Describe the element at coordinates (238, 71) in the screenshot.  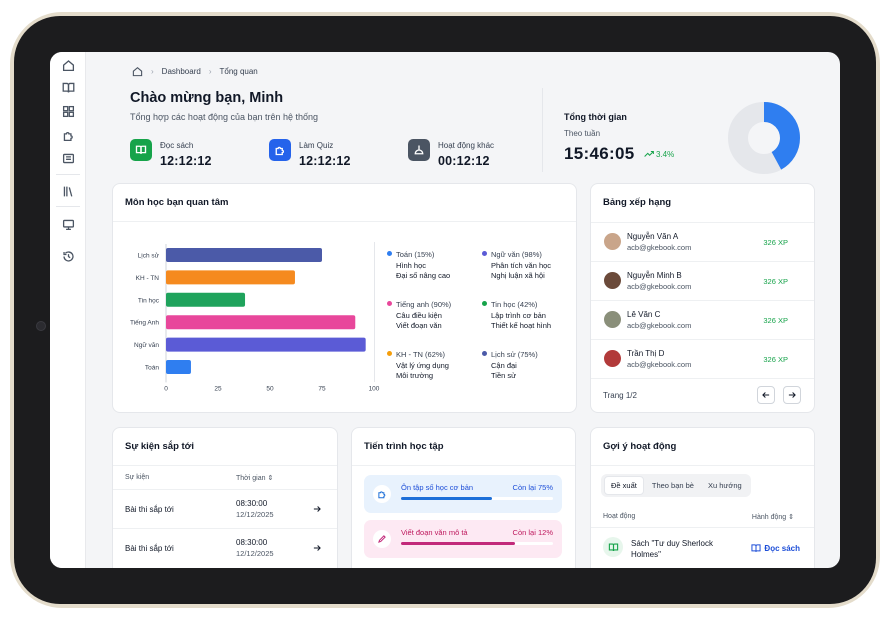
I see `breadcrumb-current: Tổng quan` at that location.